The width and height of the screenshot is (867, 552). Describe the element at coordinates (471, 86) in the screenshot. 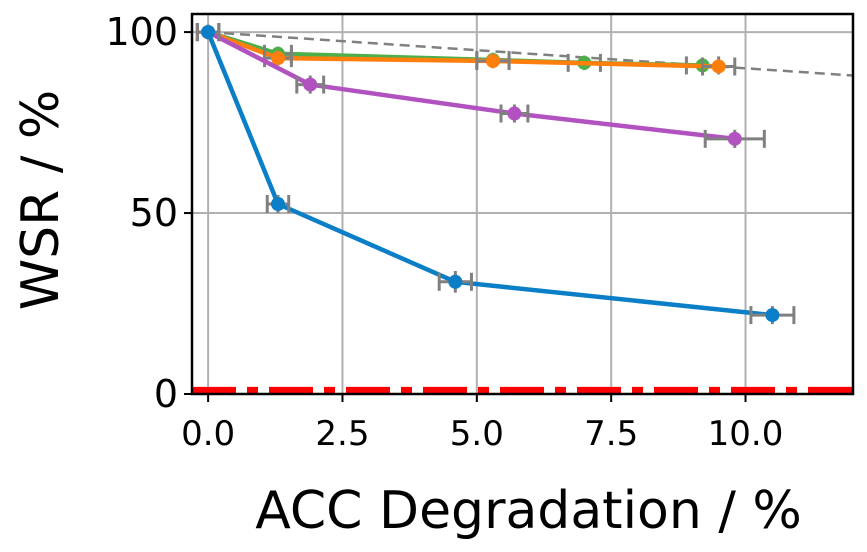

I see `purple-series-line` at that location.